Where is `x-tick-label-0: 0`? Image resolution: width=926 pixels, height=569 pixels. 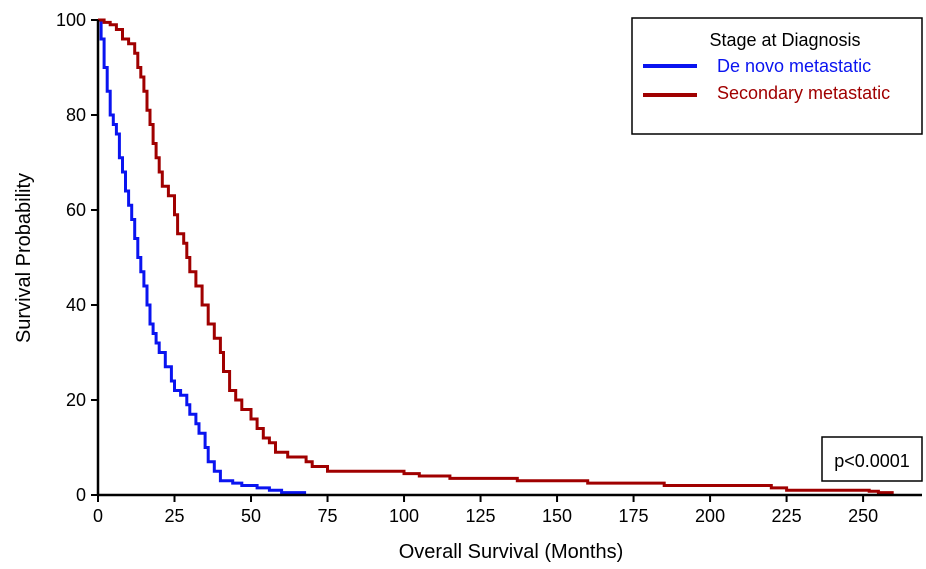
x-tick-label-0: 0 is located at coordinates (98, 516).